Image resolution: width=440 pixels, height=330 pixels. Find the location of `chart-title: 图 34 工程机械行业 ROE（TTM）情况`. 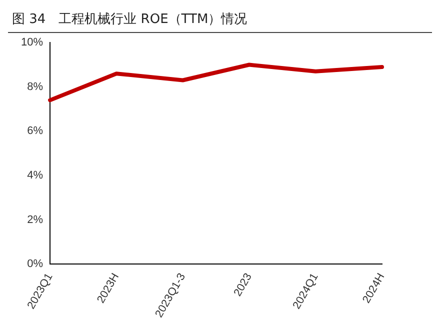

chart-title: 图 34 工程机械行业 ROE（TTM）情况 is located at coordinates (220, 20).